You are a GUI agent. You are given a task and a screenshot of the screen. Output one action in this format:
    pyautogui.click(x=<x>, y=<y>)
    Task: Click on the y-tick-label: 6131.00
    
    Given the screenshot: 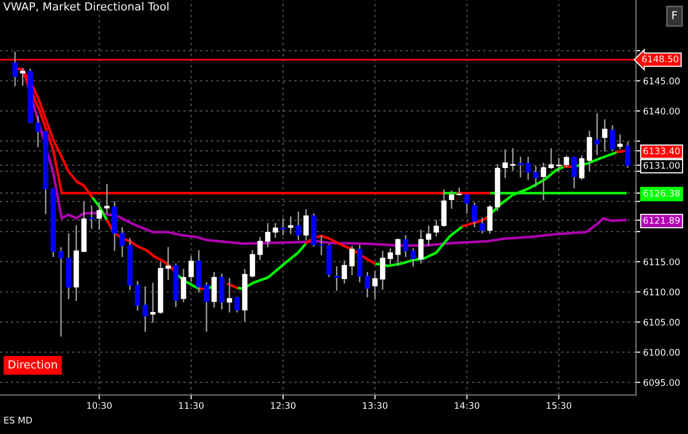 What is the action you would take?
    pyautogui.click(x=662, y=165)
    